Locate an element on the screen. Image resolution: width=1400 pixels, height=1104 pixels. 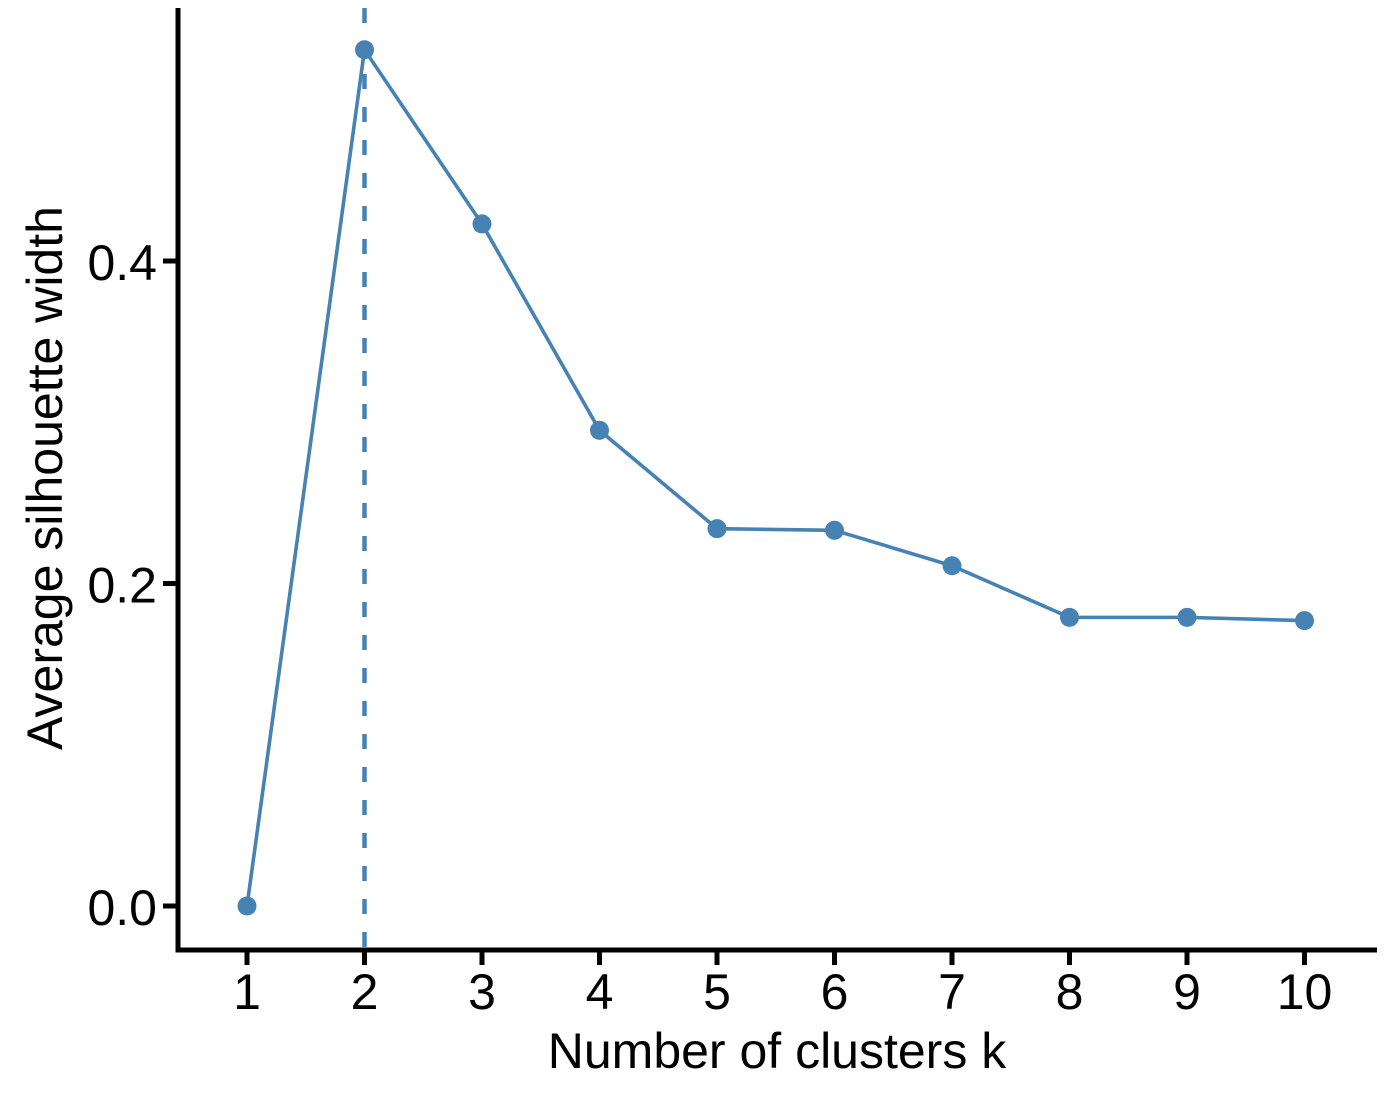
x-tick-label: 10 is located at coordinates (1305, 992).